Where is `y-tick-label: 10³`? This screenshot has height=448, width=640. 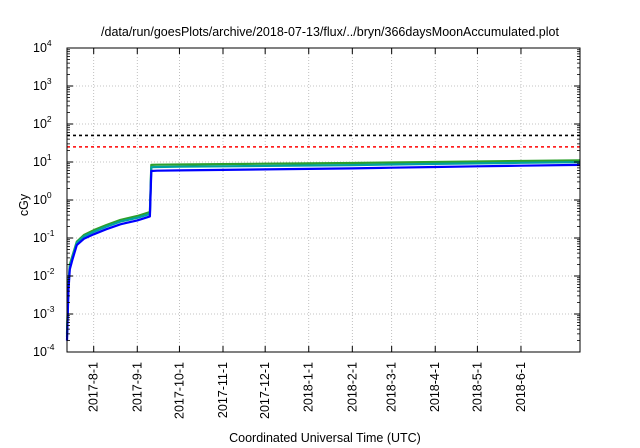 y-tick-label: 10³ is located at coordinates (42, 84).